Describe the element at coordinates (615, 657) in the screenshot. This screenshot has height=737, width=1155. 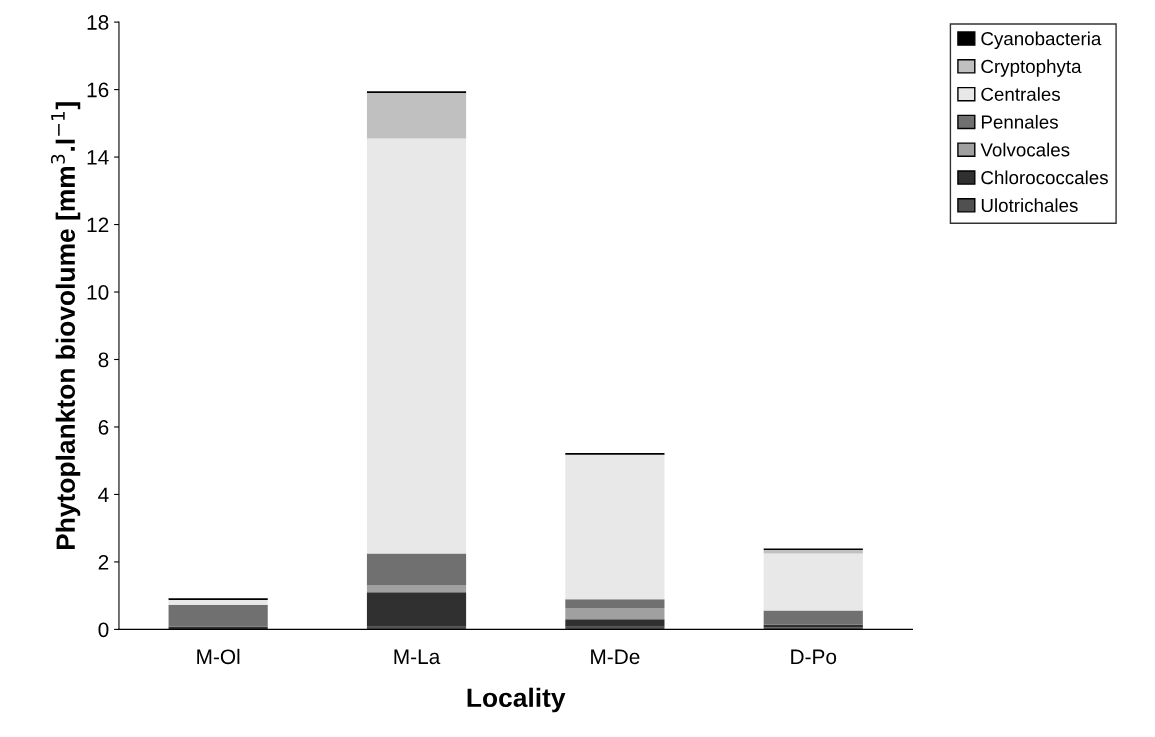
I see `x-tick-label: M-De` at that location.